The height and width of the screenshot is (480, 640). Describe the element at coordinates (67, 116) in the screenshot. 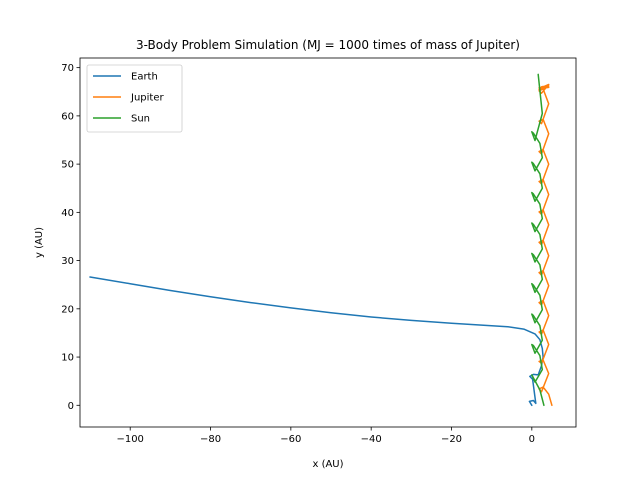

I see `y-tick-label: 60` at that location.